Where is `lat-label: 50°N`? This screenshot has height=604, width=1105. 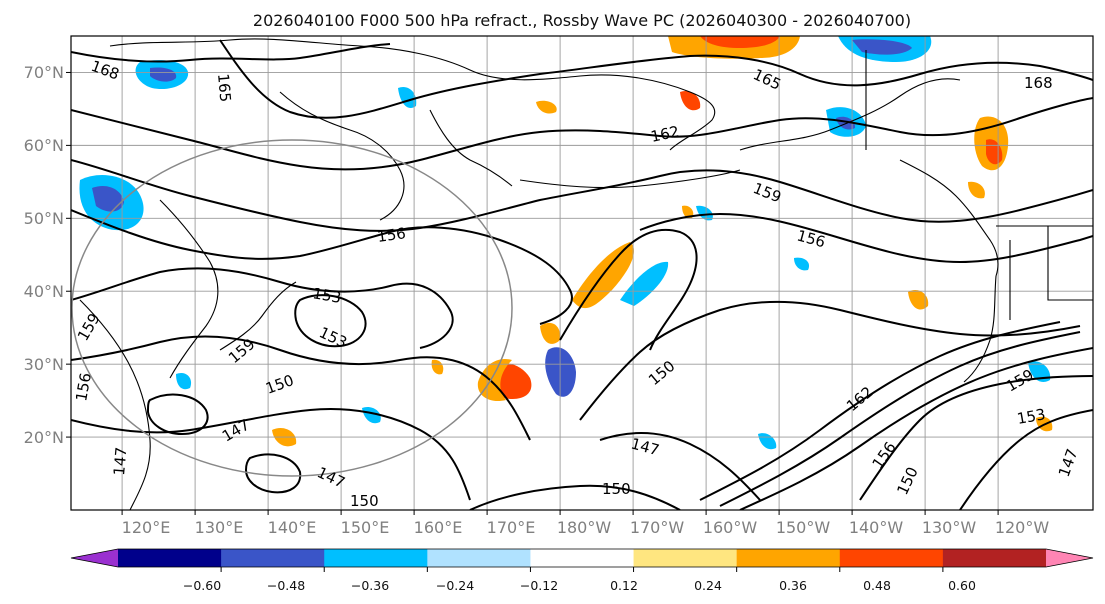
lat-label: 50°N is located at coordinates (44, 218).